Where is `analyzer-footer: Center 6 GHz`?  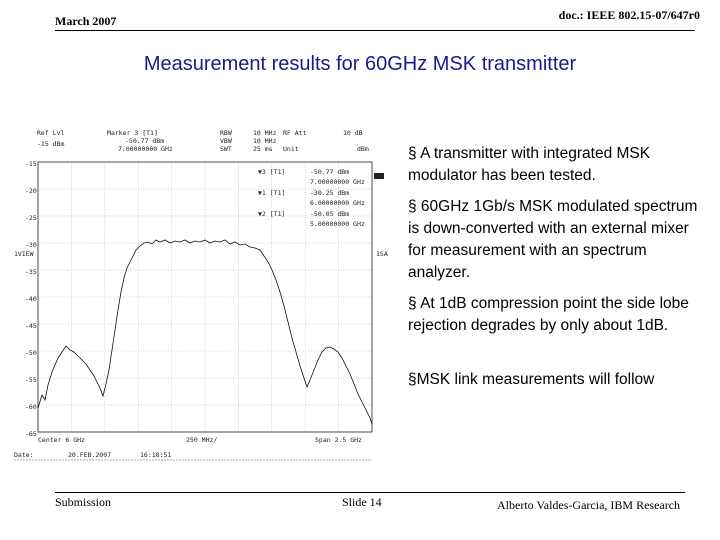 analyzer-footer: Center 6 GHz is located at coordinates (61, 440).